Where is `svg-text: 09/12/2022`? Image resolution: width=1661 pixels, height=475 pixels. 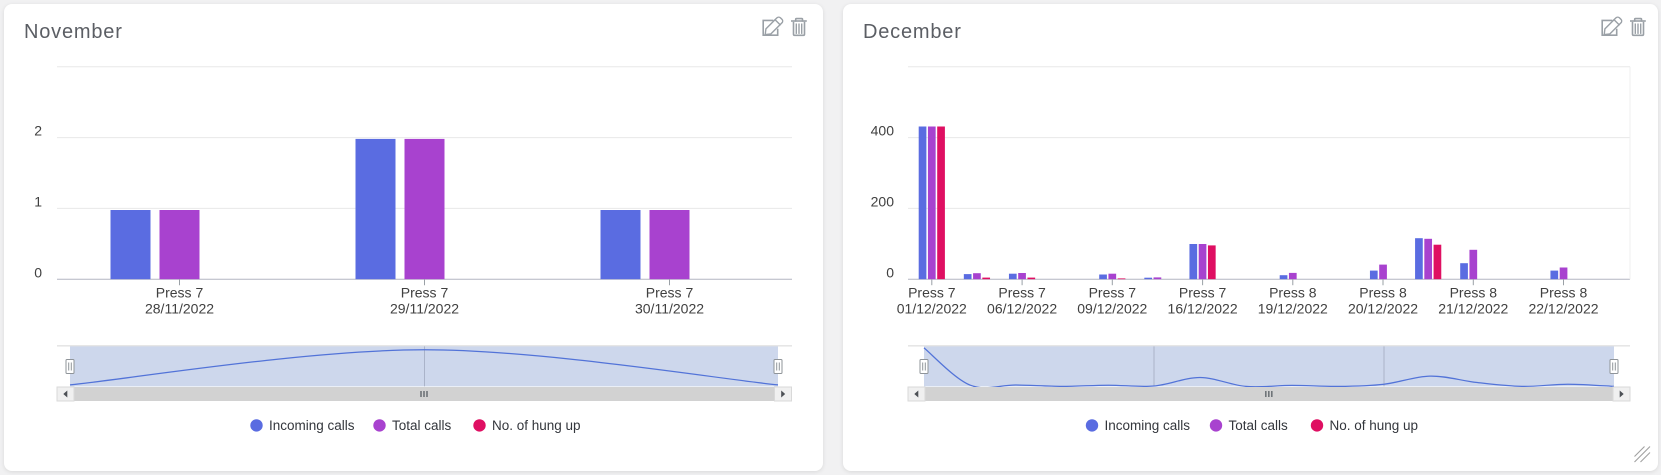
svg-text: 09/12/2022 is located at coordinates (1112, 309).